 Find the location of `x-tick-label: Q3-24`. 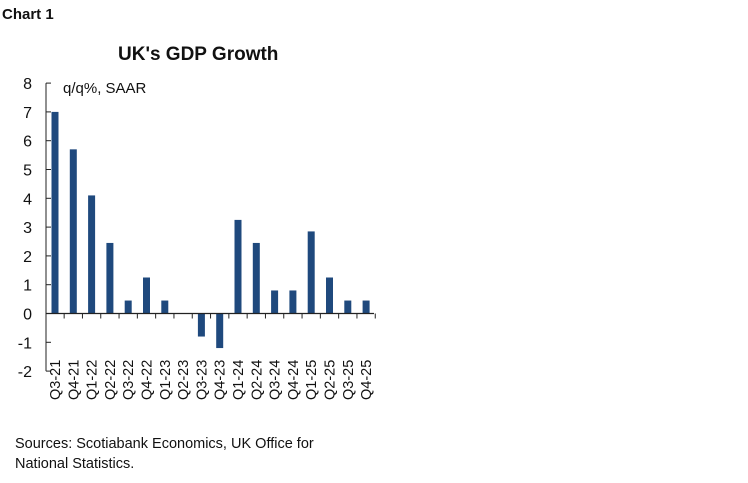

x-tick-label: Q3-24 is located at coordinates (276, 380).